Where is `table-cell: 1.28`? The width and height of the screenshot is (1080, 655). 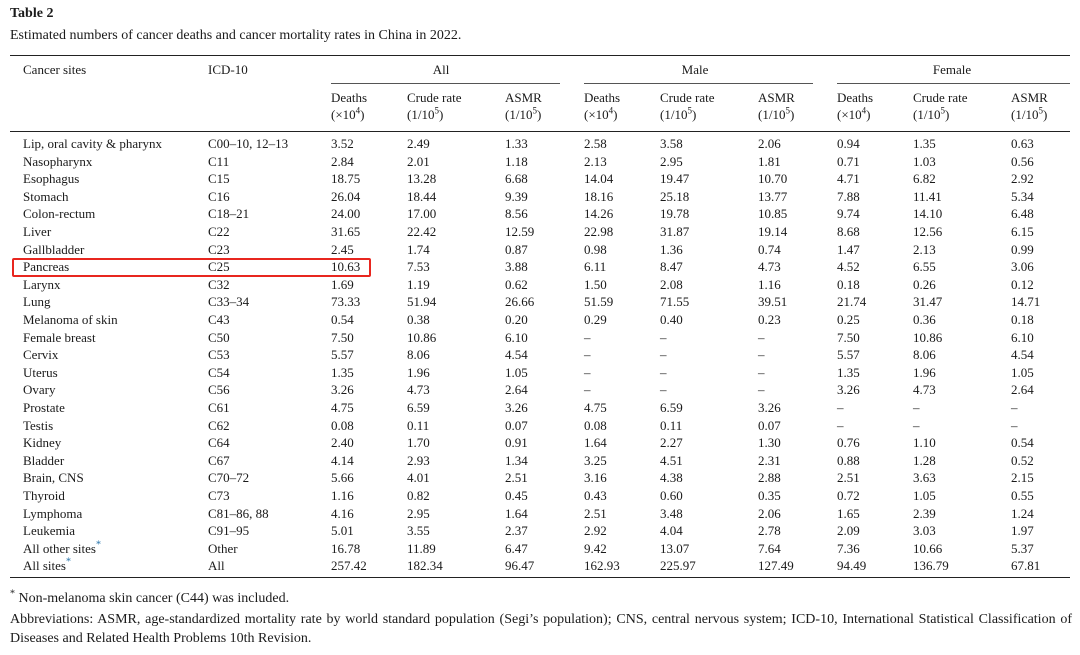 table-cell: 1.28 is located at coordinates (924, 460).